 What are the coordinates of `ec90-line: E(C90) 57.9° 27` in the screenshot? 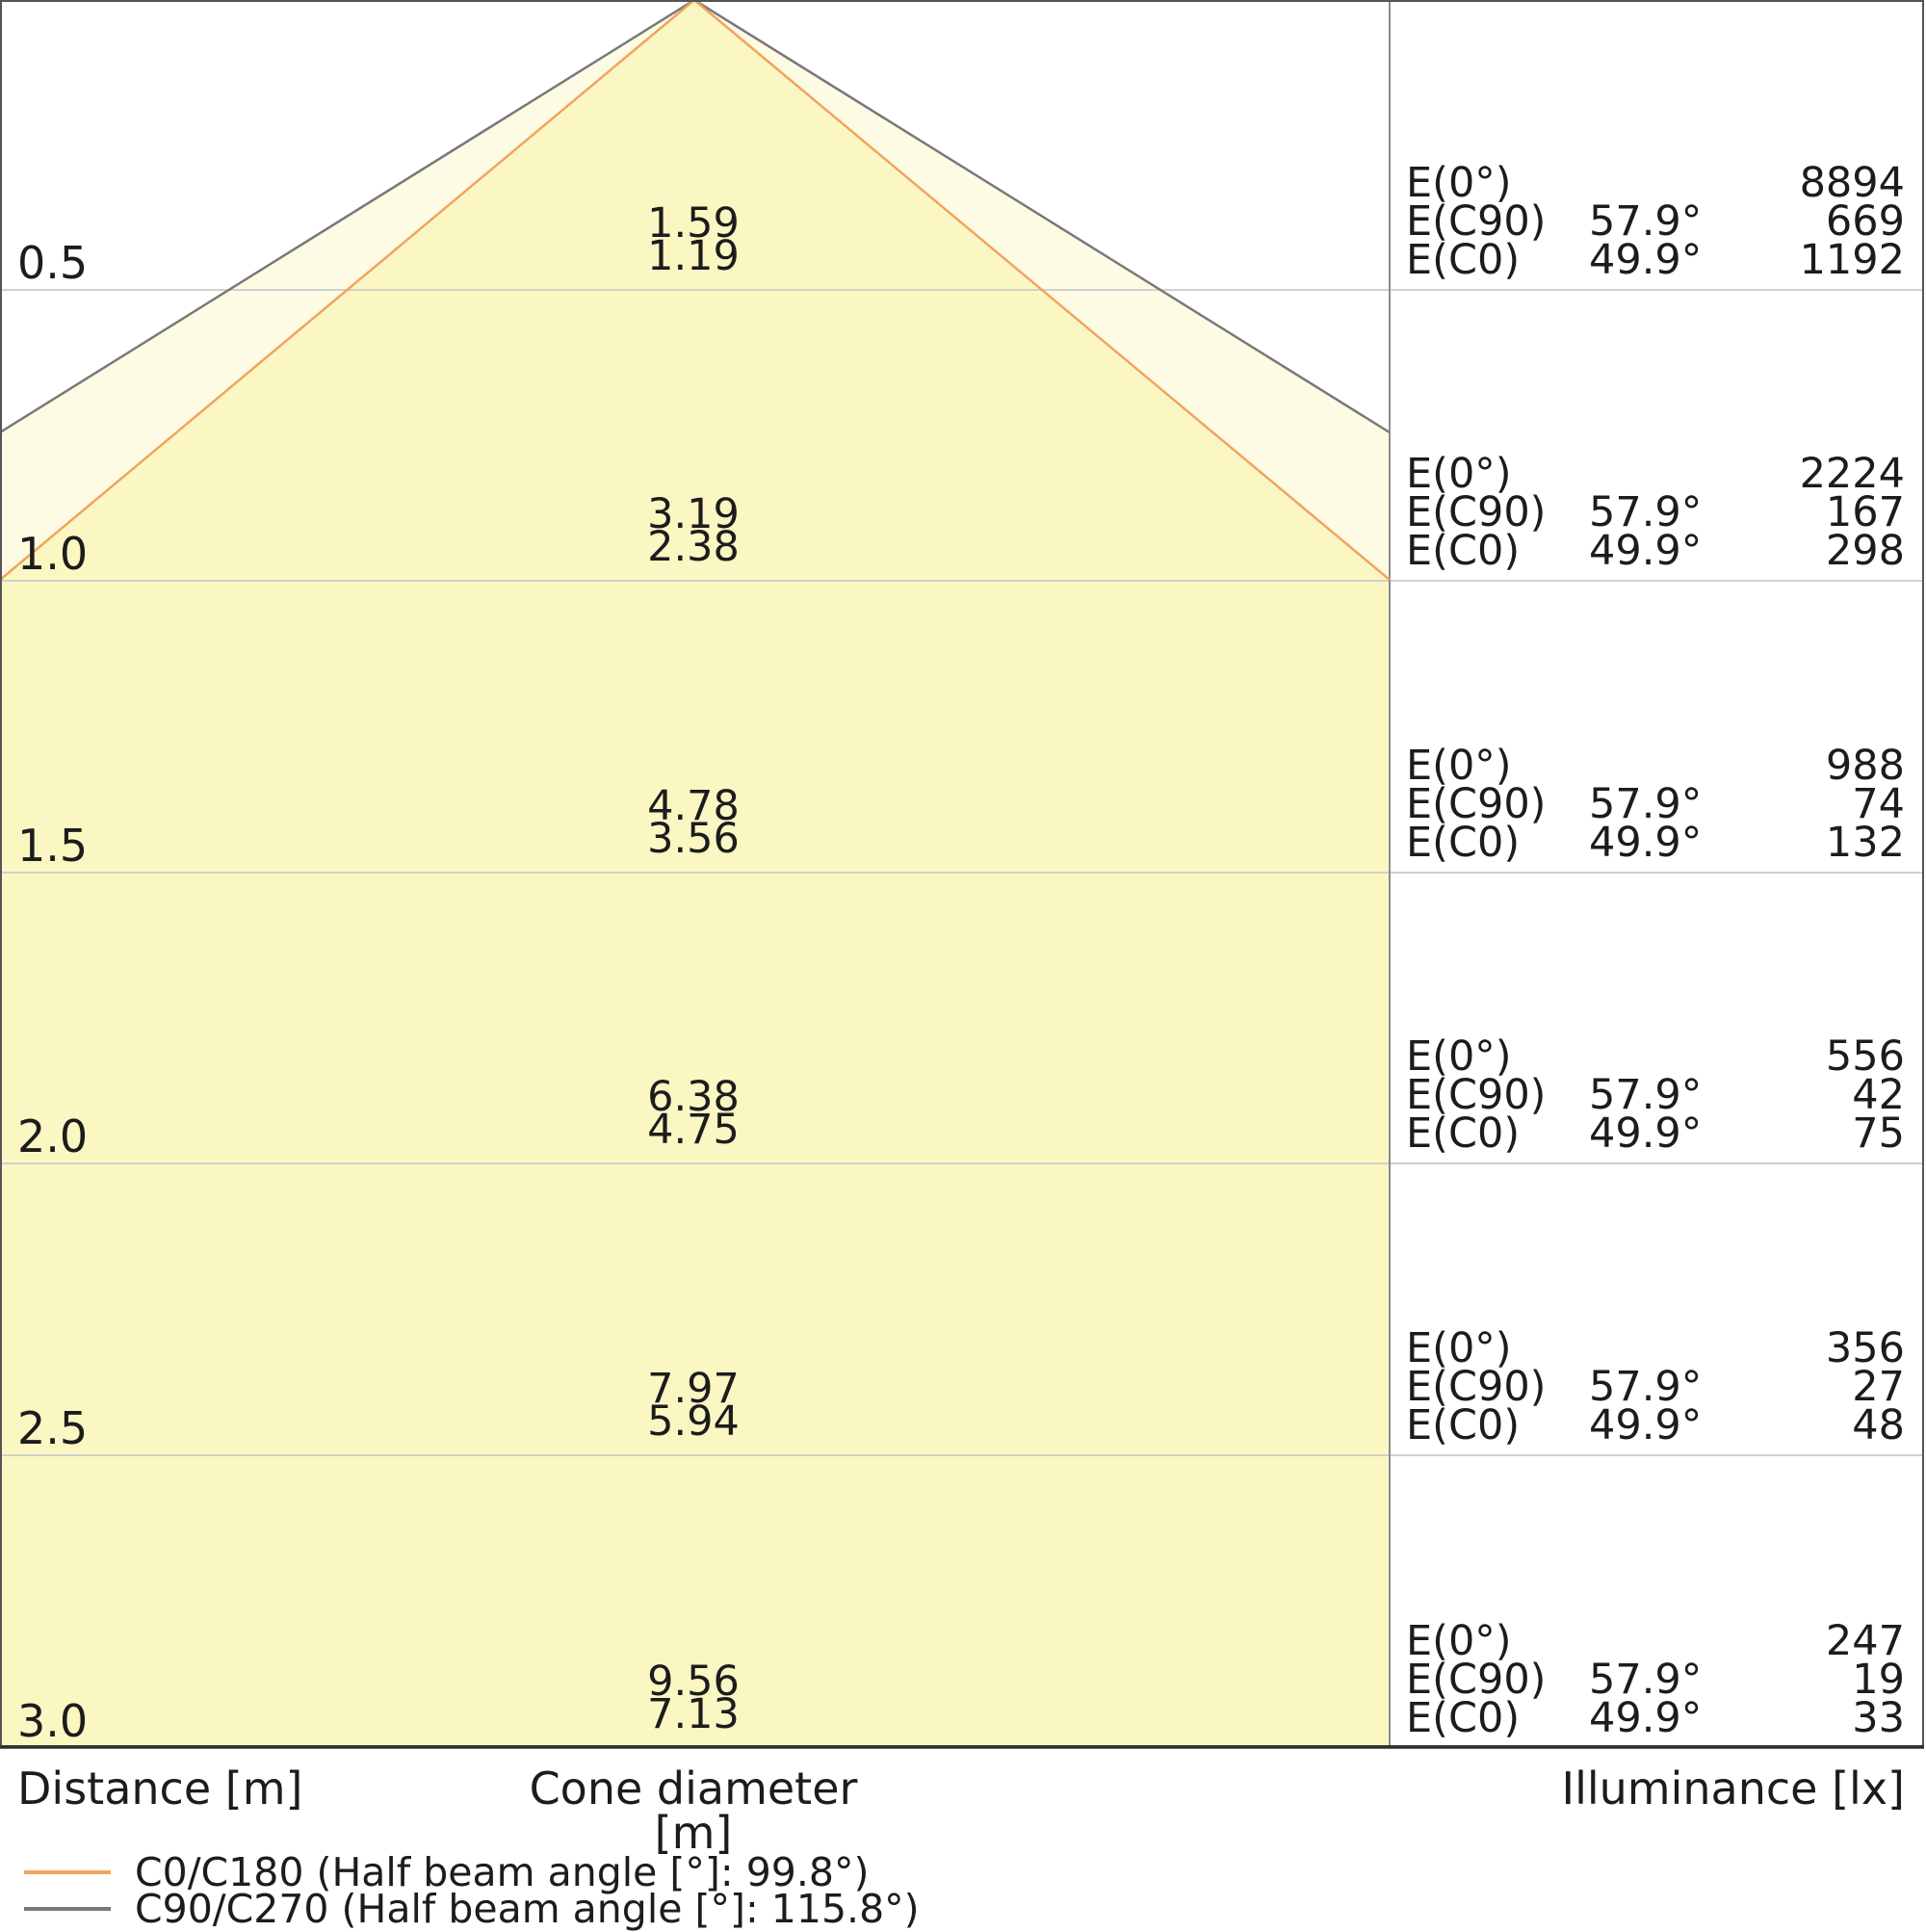 It's located at (1655, 1387).